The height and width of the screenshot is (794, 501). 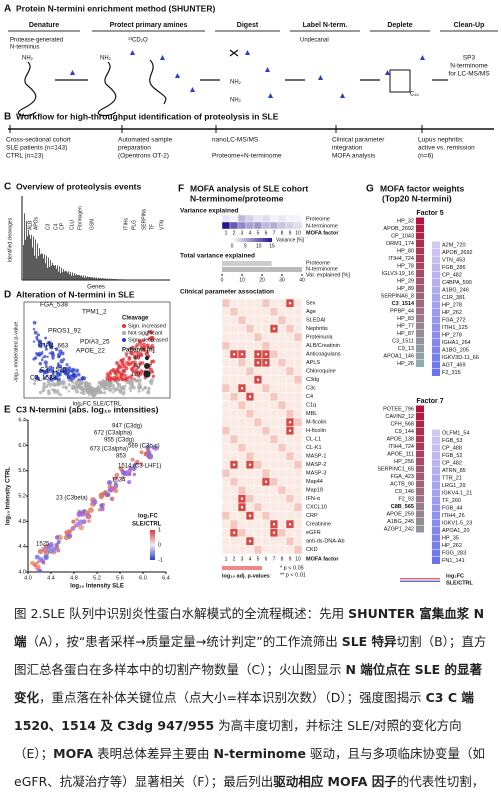 I want to click on weight-label: IGKV3D-11_66, so click(x=460, y=358).